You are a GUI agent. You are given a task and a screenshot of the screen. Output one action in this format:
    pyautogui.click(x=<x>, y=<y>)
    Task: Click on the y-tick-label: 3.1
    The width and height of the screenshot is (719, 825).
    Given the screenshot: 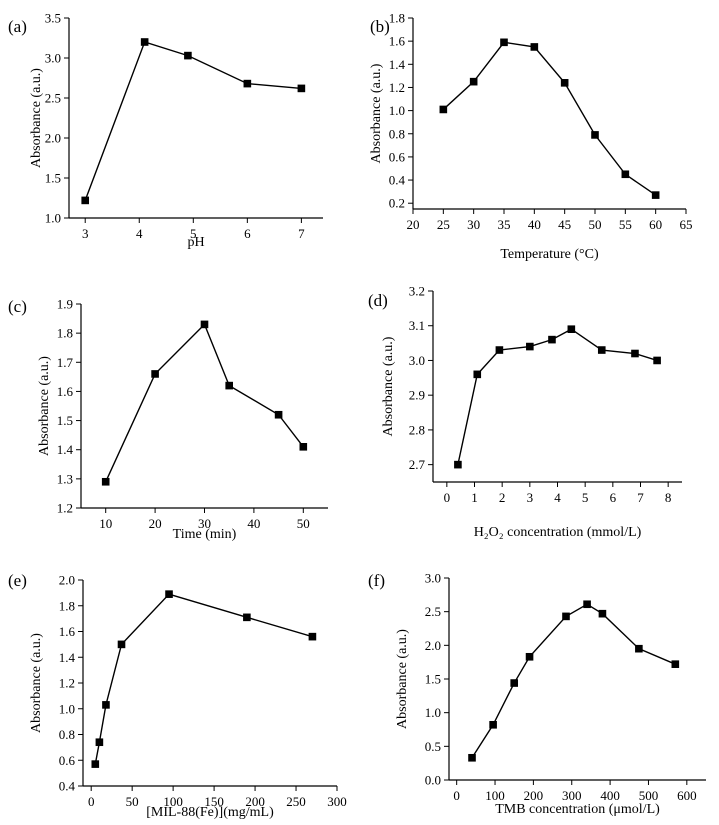 What is the action you would take?
    pyautogui.click(x=417, y=325)
    